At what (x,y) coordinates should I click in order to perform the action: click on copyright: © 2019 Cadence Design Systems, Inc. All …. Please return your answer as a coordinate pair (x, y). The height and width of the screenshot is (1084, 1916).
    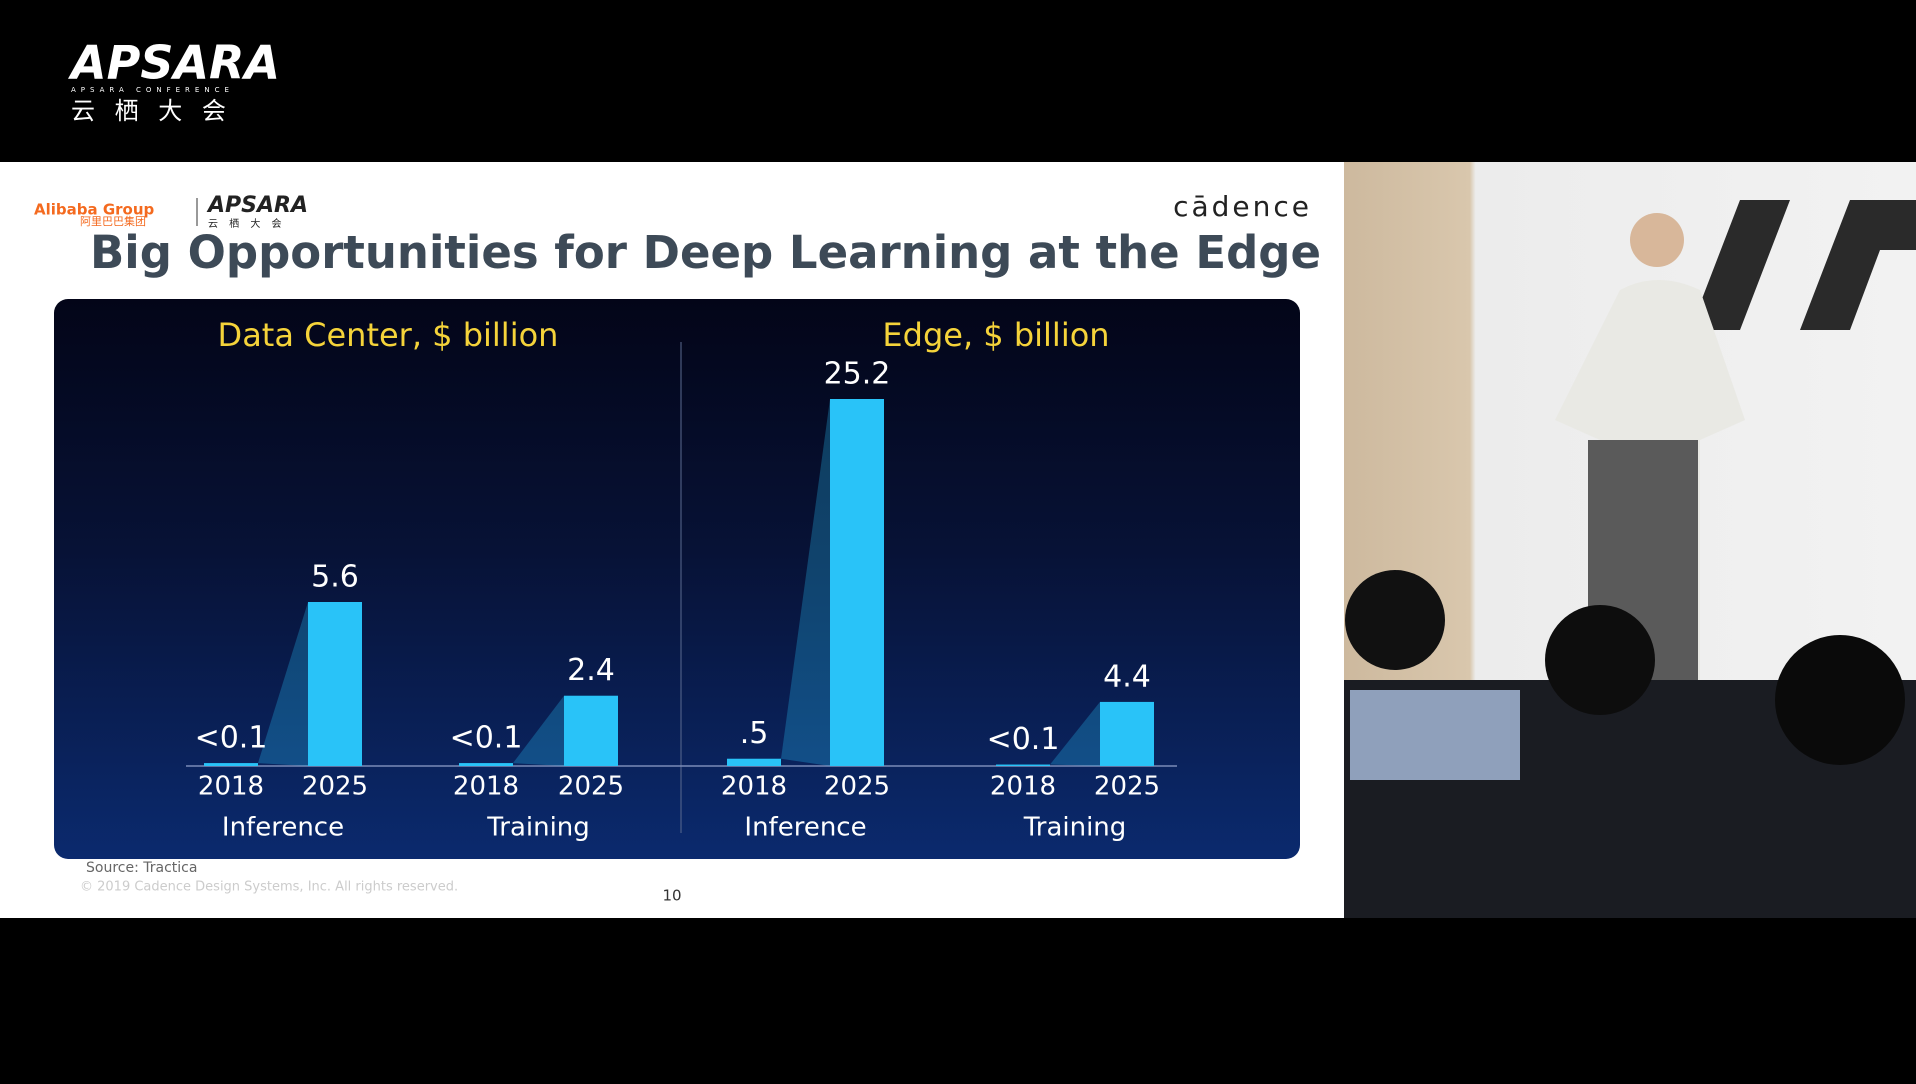
    Looking at the image, I should click on (269, 887).